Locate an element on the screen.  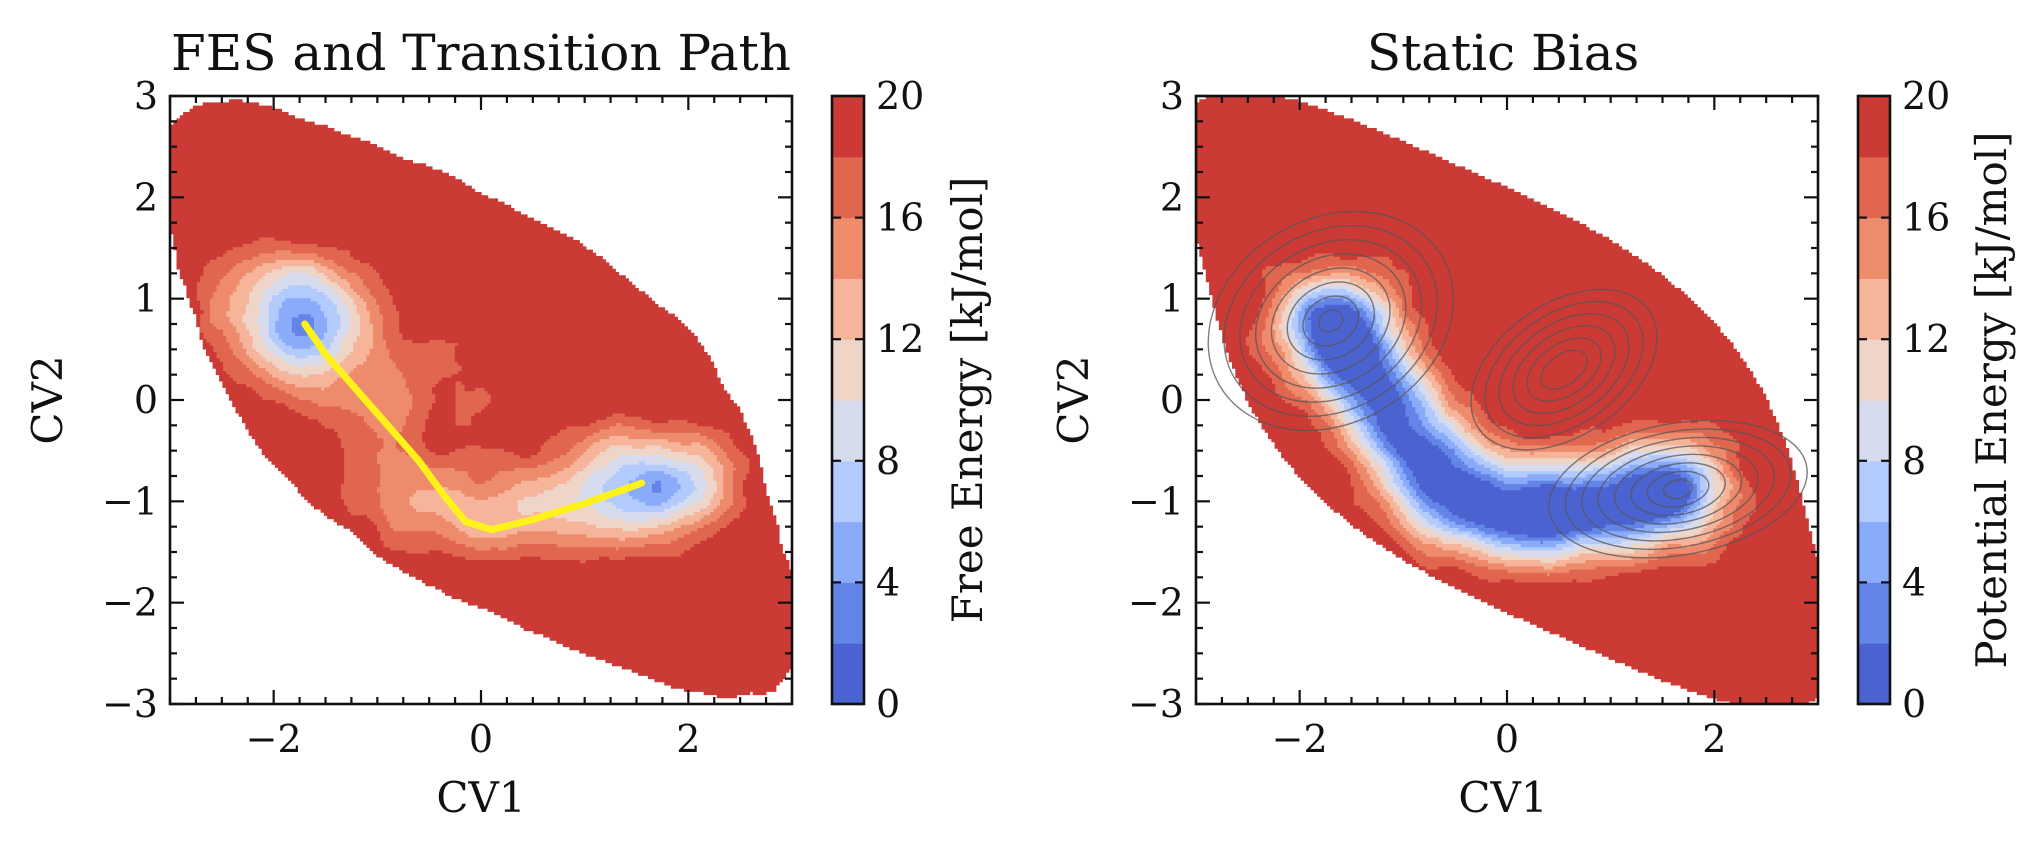
fes-x-tick-labels: −2 0 2 is located at coordinates (473, 739).